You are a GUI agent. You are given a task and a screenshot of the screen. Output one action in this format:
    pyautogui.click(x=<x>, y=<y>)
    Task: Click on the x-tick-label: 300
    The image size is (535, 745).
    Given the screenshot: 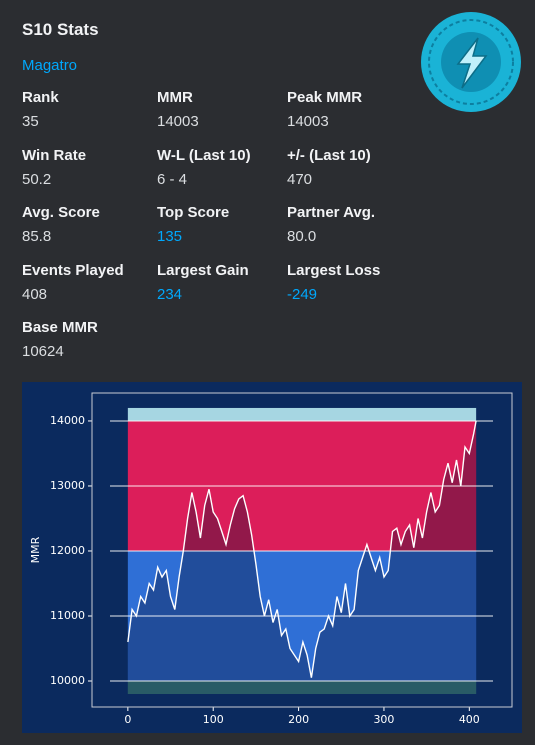 What is the action you would take?
    pyautogui.click(x=383, y=719)
    